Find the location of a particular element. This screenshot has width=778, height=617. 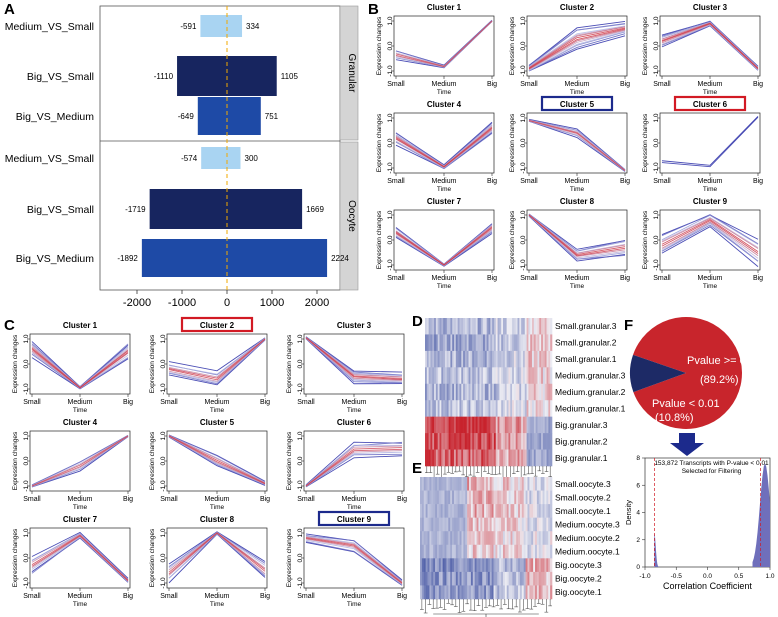

diff-bar is located at coordinates (221, 158).